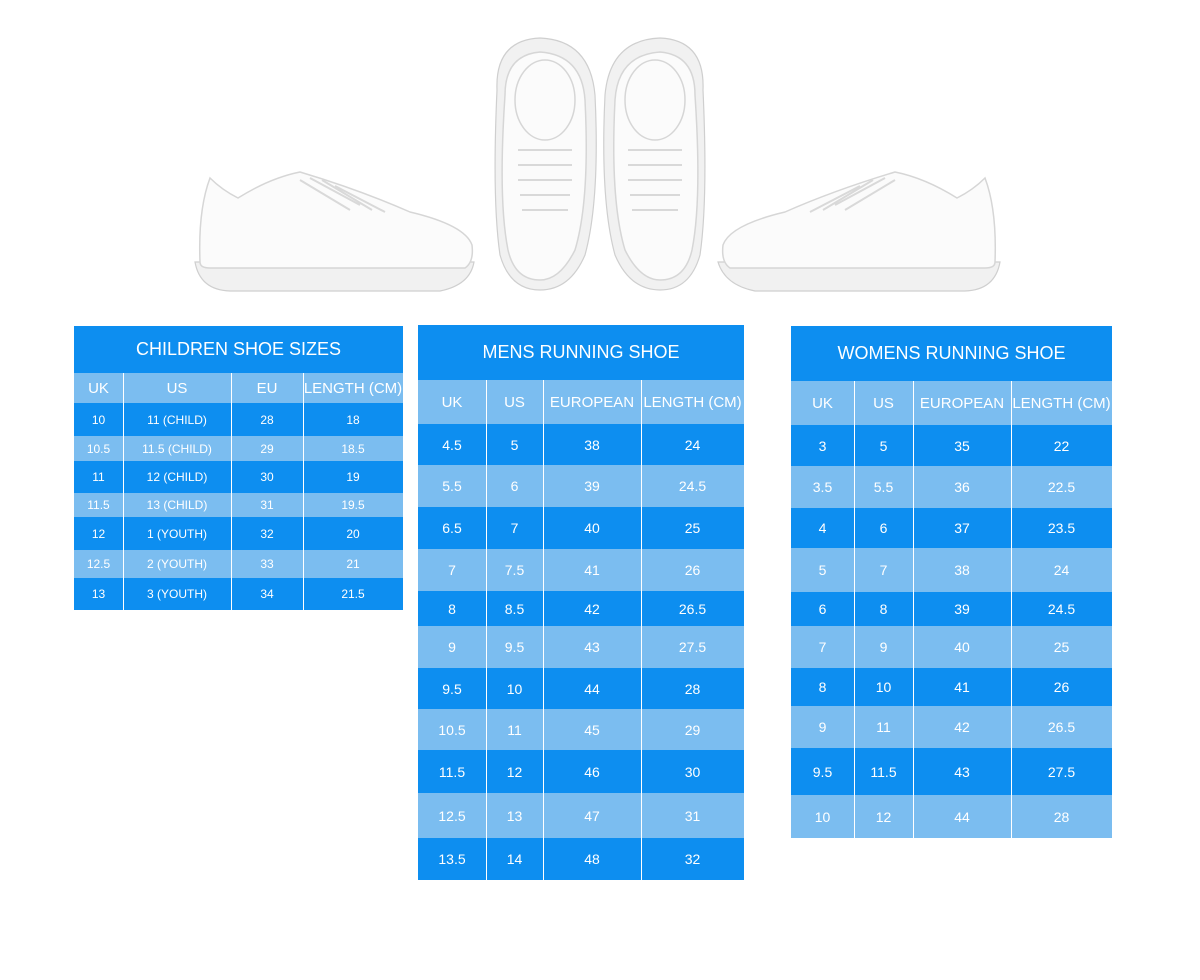 This screenshot has width=1200, height=980. I want to click on table-cell: 3, so click(822, 445).